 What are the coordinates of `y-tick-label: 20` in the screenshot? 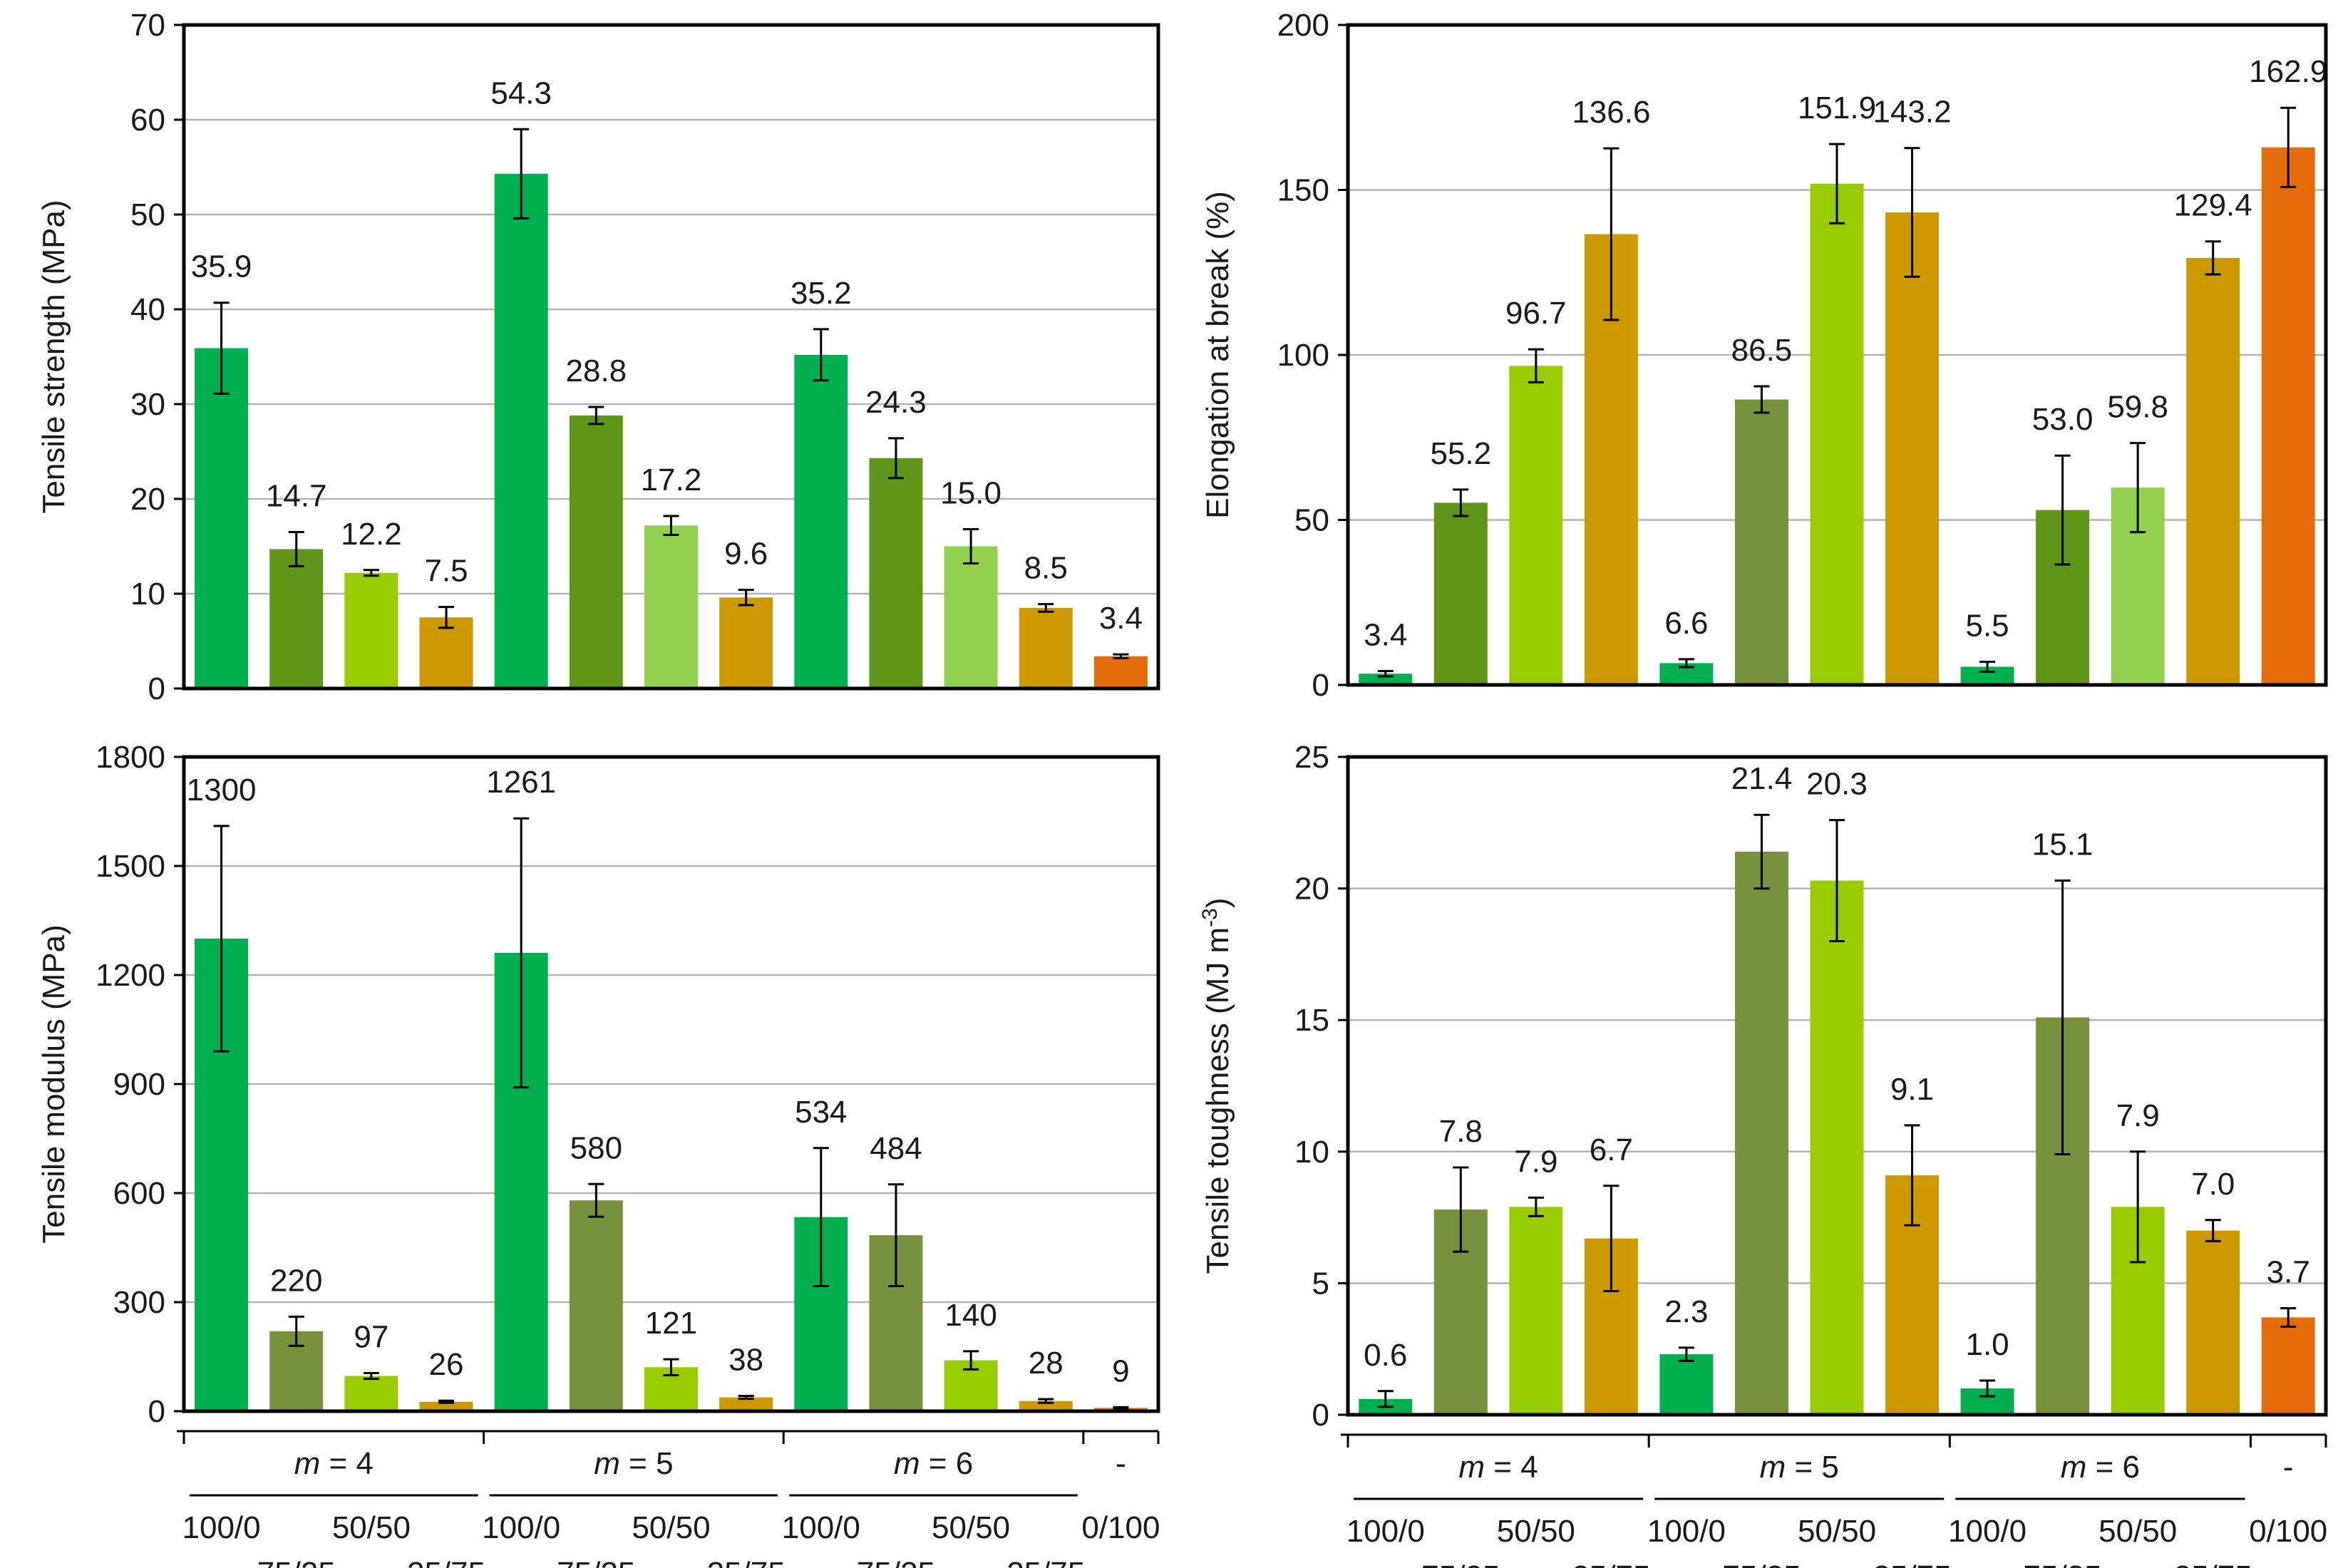 It's located at (147, 500).